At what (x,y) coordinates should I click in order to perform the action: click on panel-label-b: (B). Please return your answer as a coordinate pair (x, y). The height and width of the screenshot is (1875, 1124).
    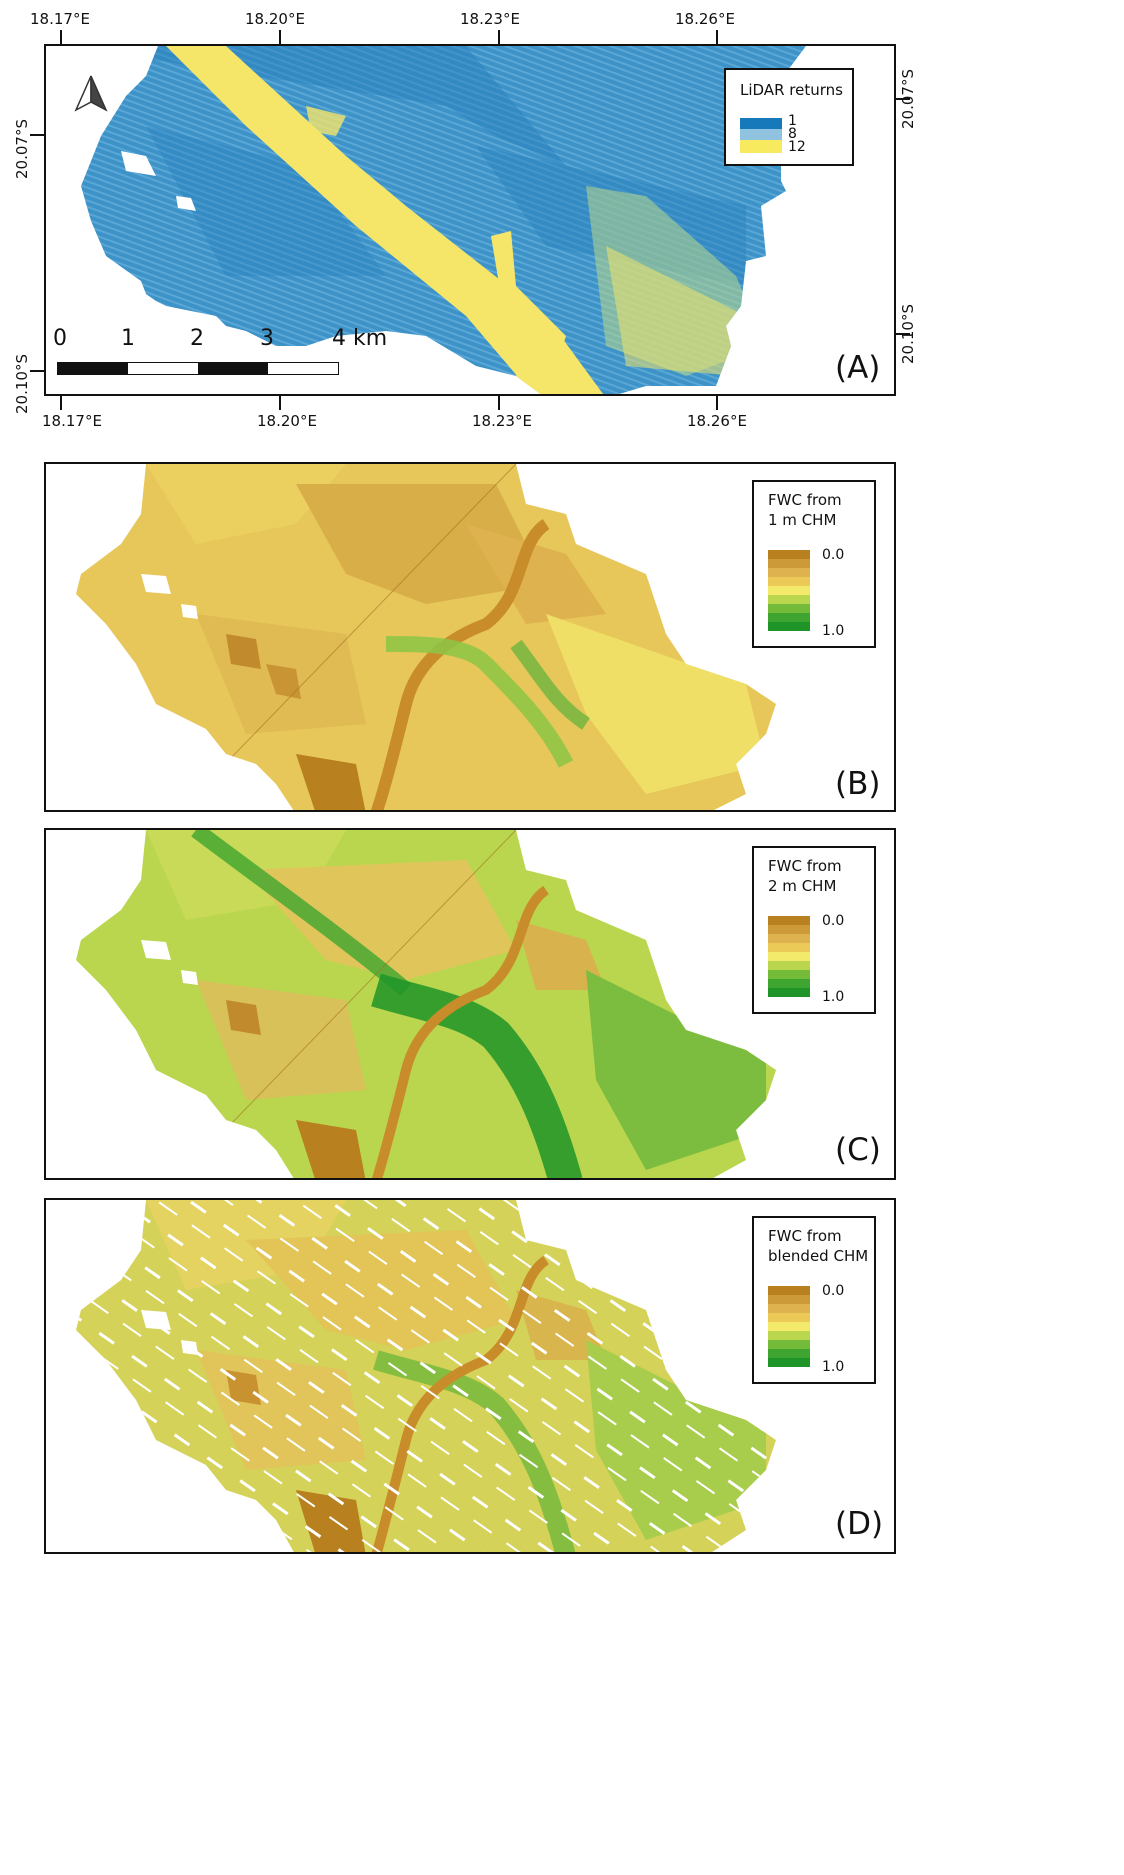
    Looking at the image, I should click on (858, 784).